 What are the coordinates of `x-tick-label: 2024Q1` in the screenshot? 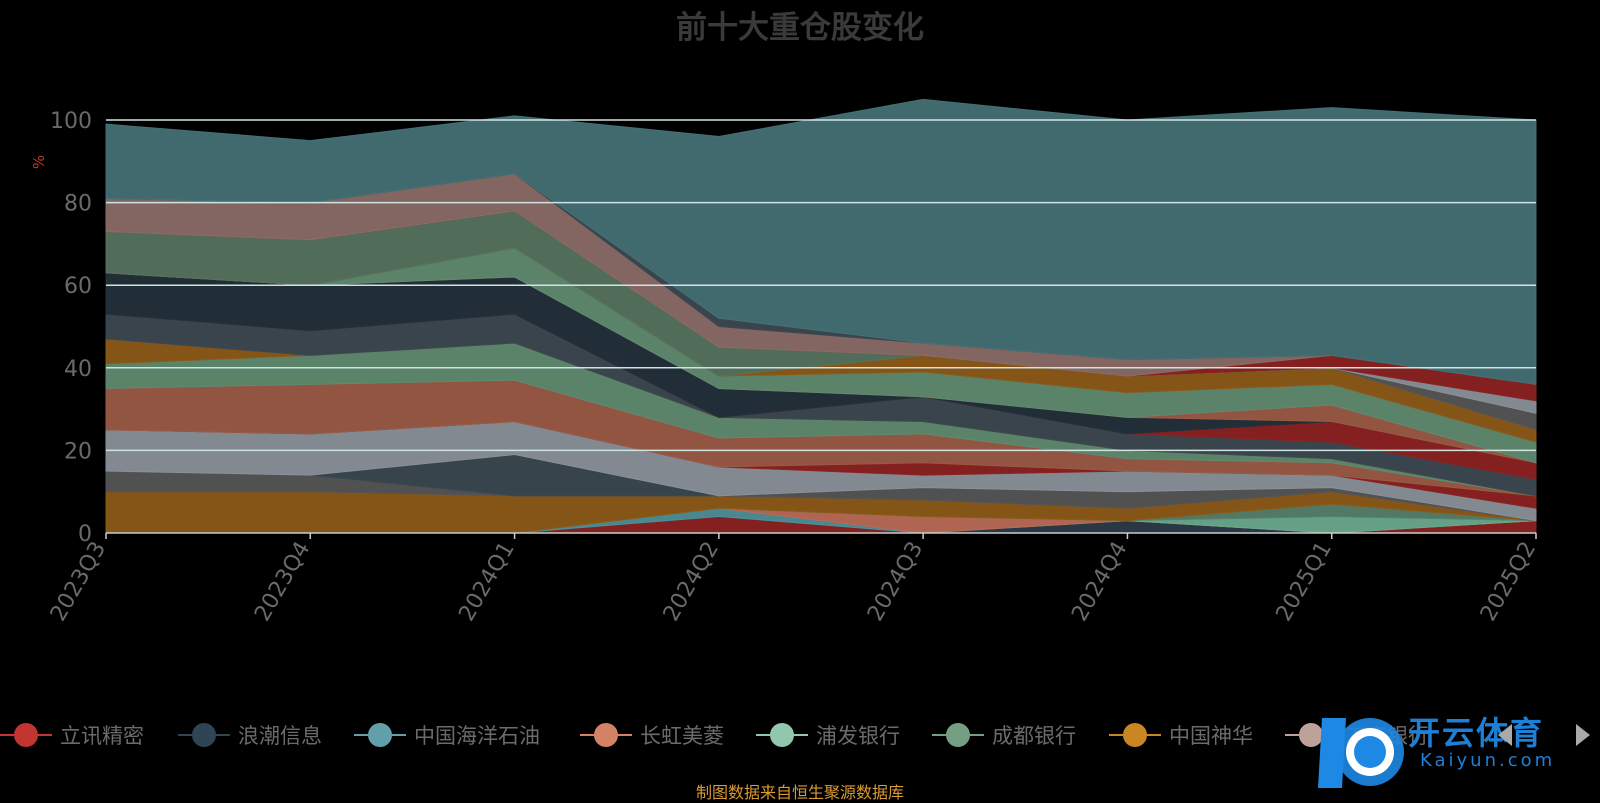 It's located at (486, 582).